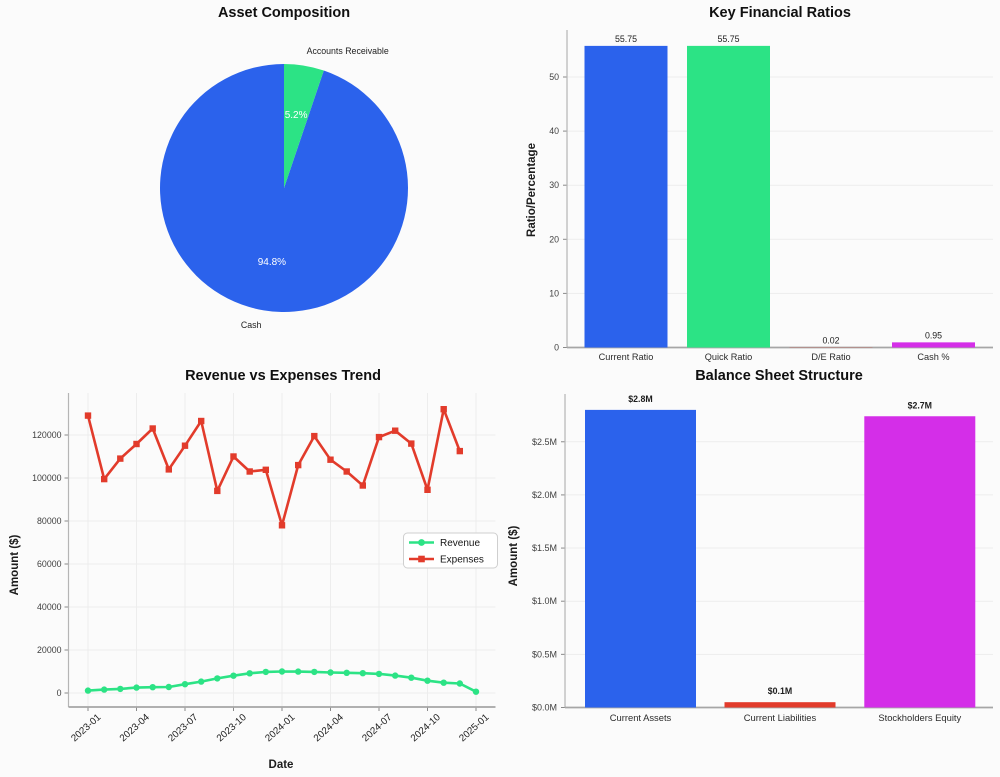  I want to click on bar-cash-%, so click(933, 345).